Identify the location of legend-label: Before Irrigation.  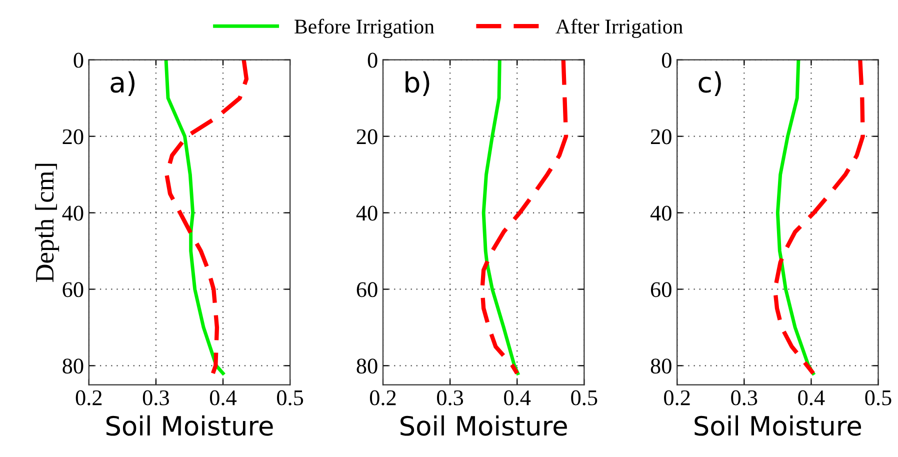
(364, 28).